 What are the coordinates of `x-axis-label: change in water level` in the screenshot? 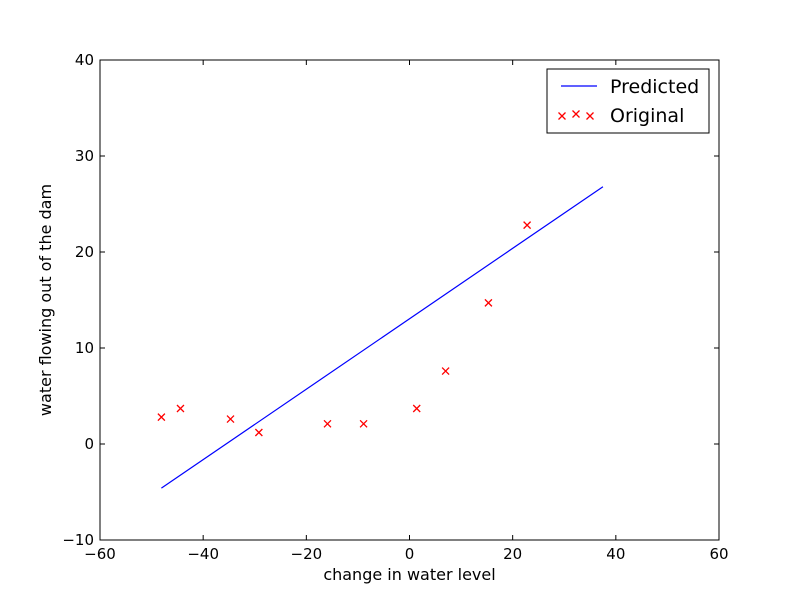 It's located at (409, 574).